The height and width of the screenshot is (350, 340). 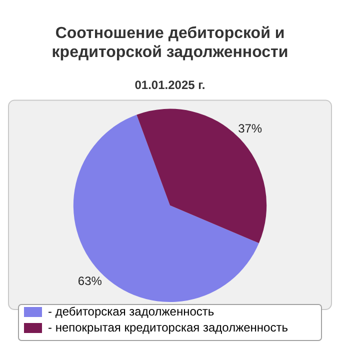 What do you see at coordinates (90, 281) in the screenshot?
I see `data-label: 63%` at bounding box center [90, 281].